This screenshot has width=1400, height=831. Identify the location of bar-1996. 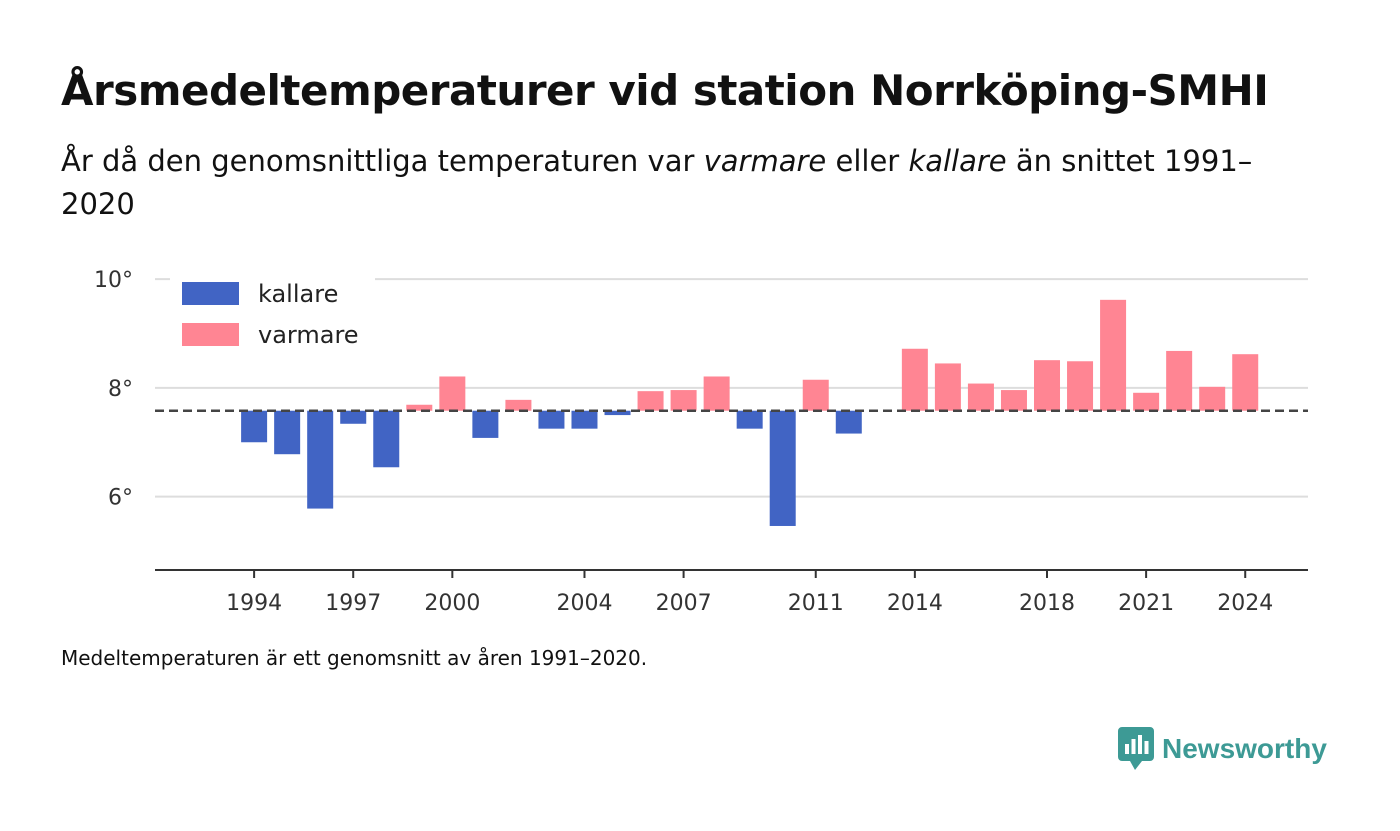
(320, 459).